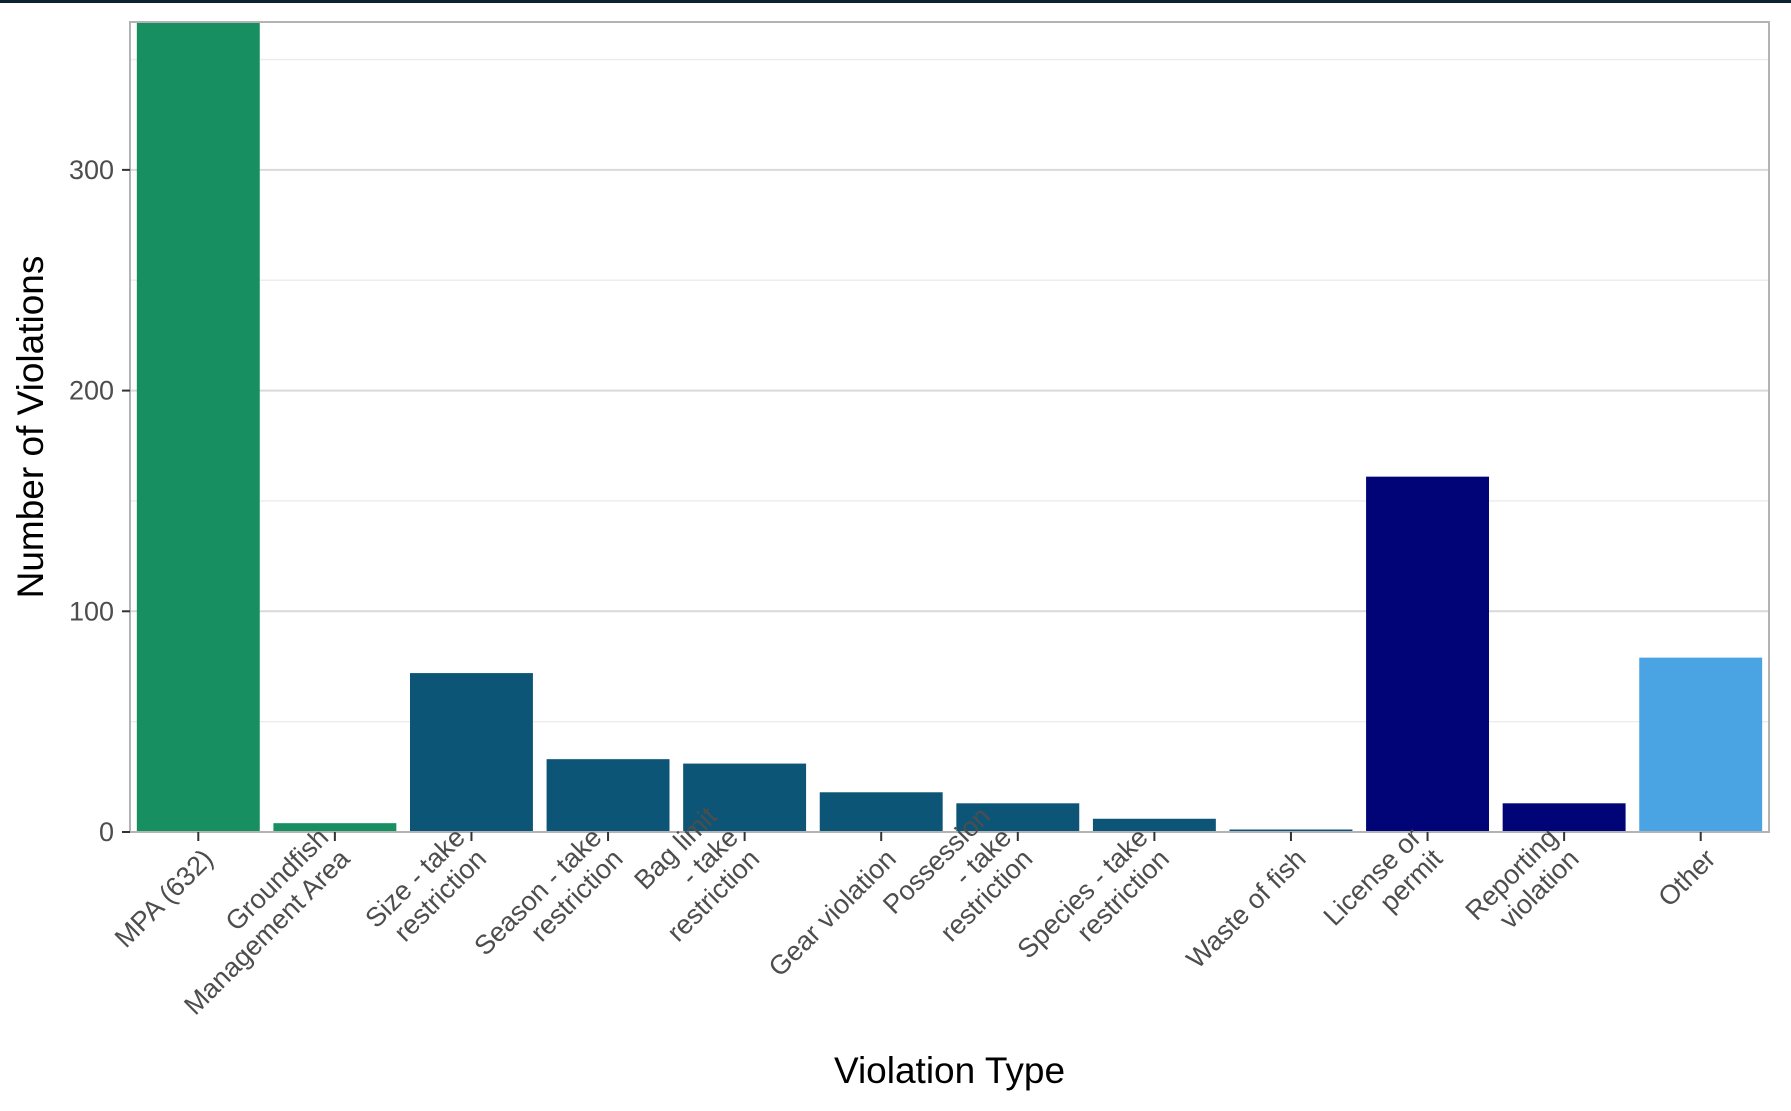 Image resolution: width=1791 pixels, height=1111 pixels. I want to click on x-tick-label-line: Other, so click(1686, 877).